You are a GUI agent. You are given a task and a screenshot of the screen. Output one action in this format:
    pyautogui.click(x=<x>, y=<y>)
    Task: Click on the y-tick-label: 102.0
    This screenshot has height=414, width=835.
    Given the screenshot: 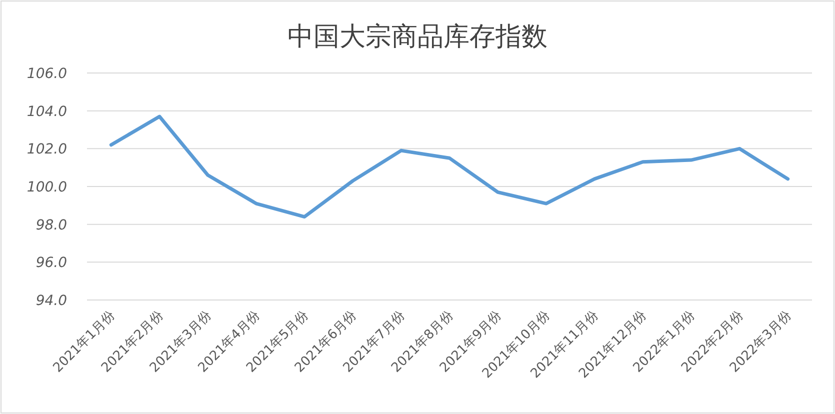 What is the action you would take?
    pyautogui.click(x=47, y=150)
    